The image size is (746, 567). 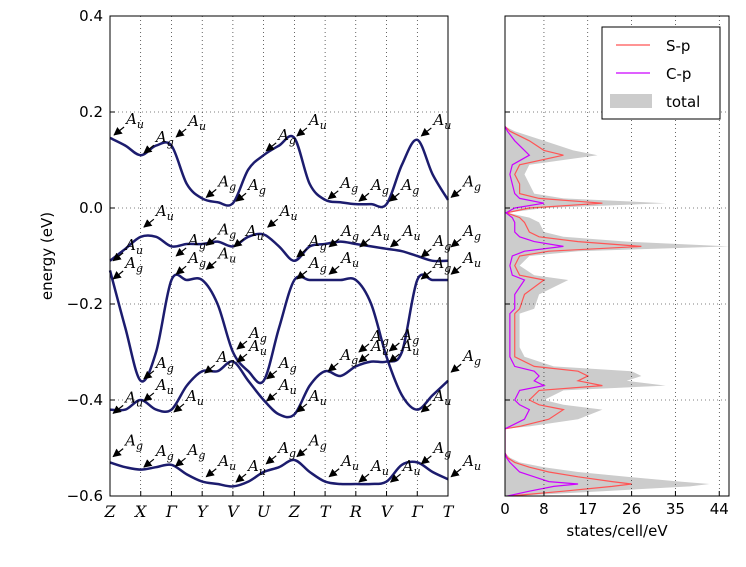 What do you see at coordinates (505, 509) in the screenshot?
I see `x-tick-label: 0` at bounding box center [505, 509].